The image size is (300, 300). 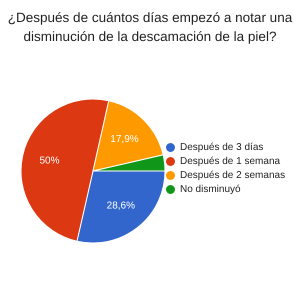 What do you see at coordinates (233, 175) in the screenshot?
I see `legend-label: Después de 2 semanas` at bounding box center [233, 175].